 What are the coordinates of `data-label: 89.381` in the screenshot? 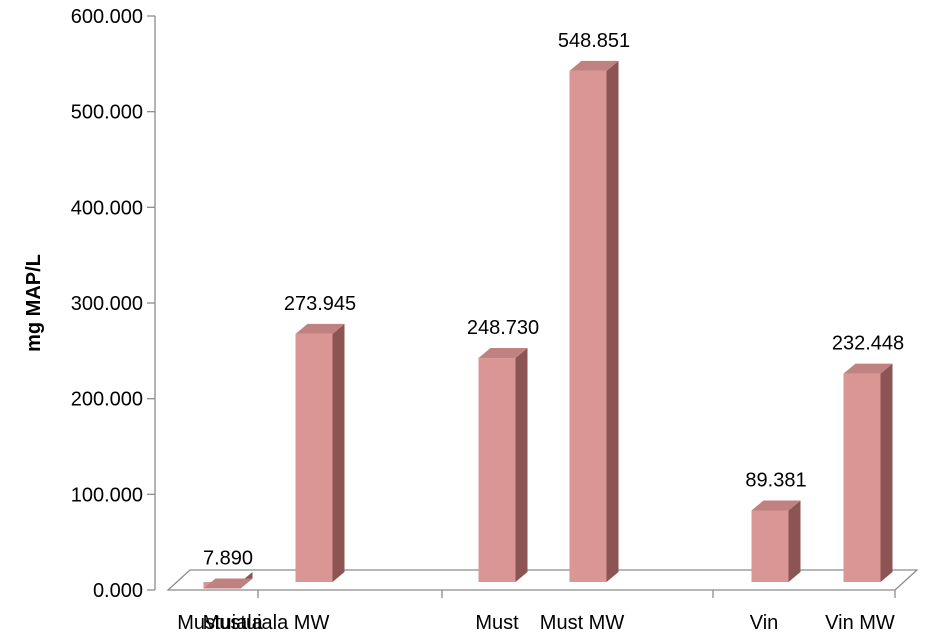 It's located at (775, 480).